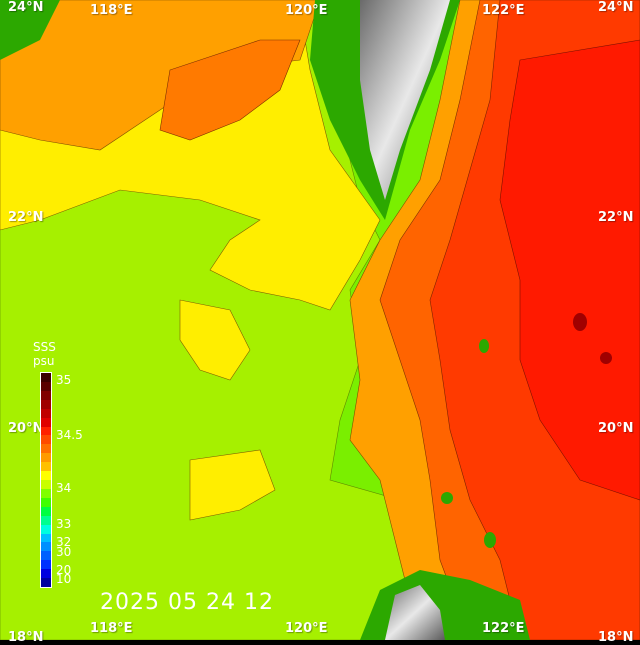 The image size is (640, 645). I want to click on lat-label-24-right: 24°N, so click(616, 7).